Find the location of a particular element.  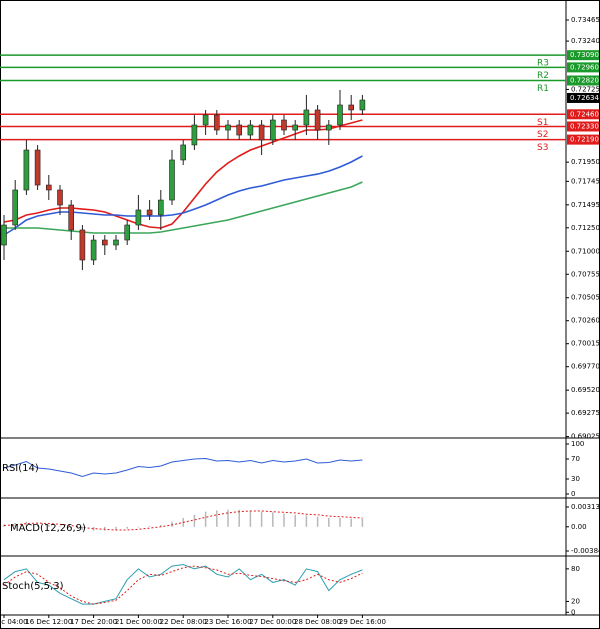

level-label: 0.72190 is located at coordinates (584, 140).